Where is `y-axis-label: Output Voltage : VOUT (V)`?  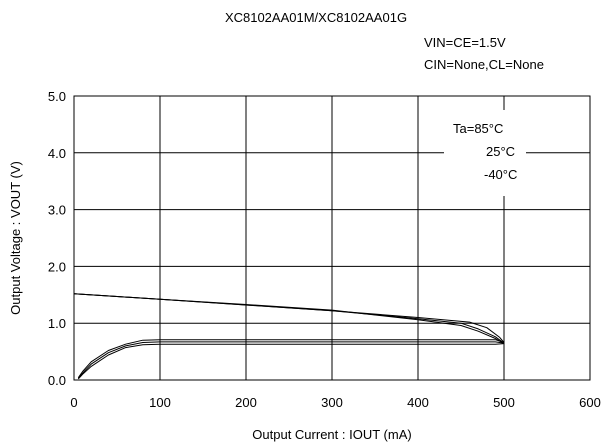
y-axis-label: Output Voltage : VOUT (V) is located at coordinates (15, 238).